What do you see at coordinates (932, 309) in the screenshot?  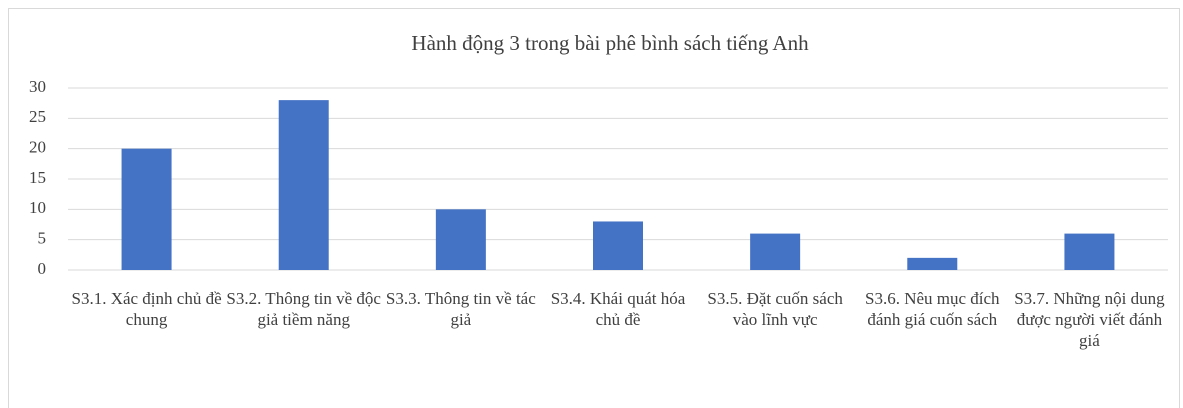 I see `x-tick-label: S3.6. Nêu mục đích đánh giá cuốn sách` at bounding box center [932, 309].